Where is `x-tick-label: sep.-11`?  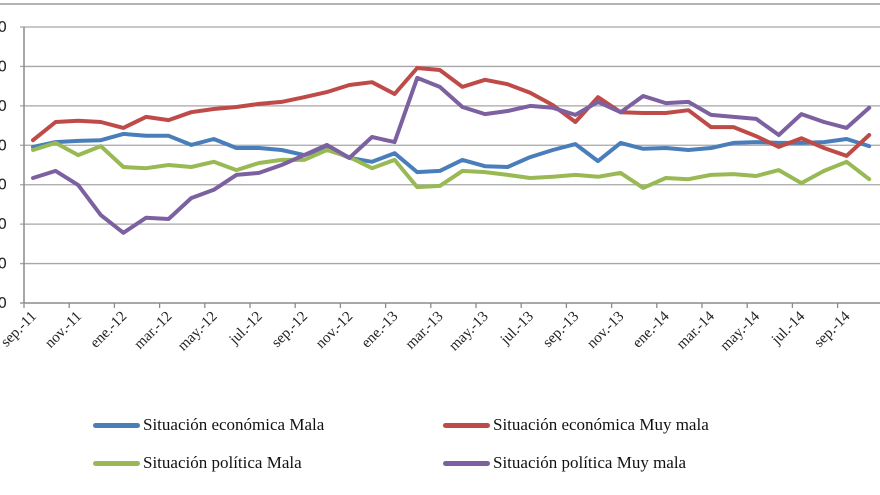
x-tick-label: sep.-11 is located at coordinates (20, 330).